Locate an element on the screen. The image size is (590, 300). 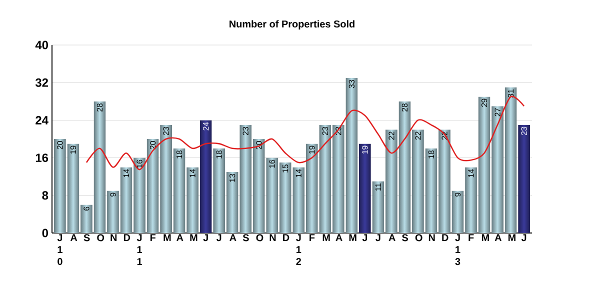
y-tick-label: 32 is located at coordinates (41, 82).